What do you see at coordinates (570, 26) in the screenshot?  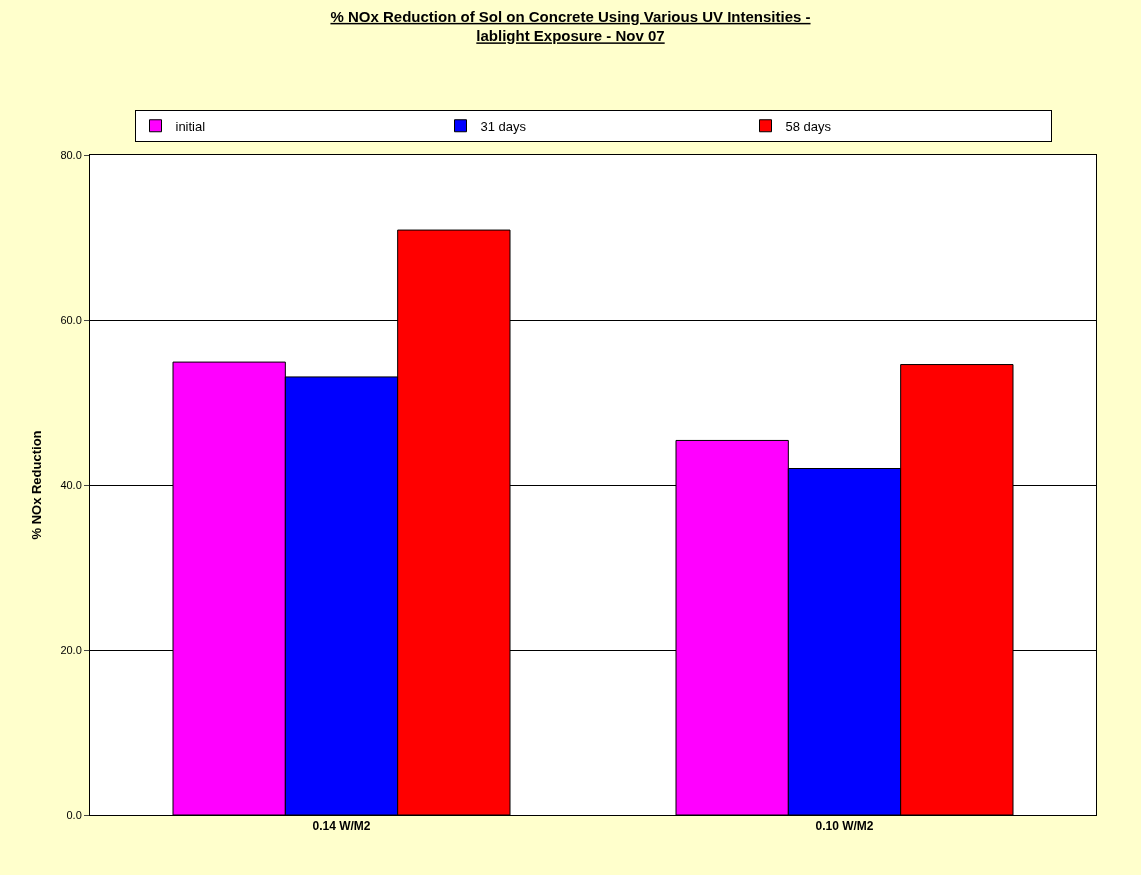 I see `chart-title: % NOx Reduction of Sol on Concrete Using Various UV Intensities - lablight Exposure - Nov 07` at bounding box center [570, 26].